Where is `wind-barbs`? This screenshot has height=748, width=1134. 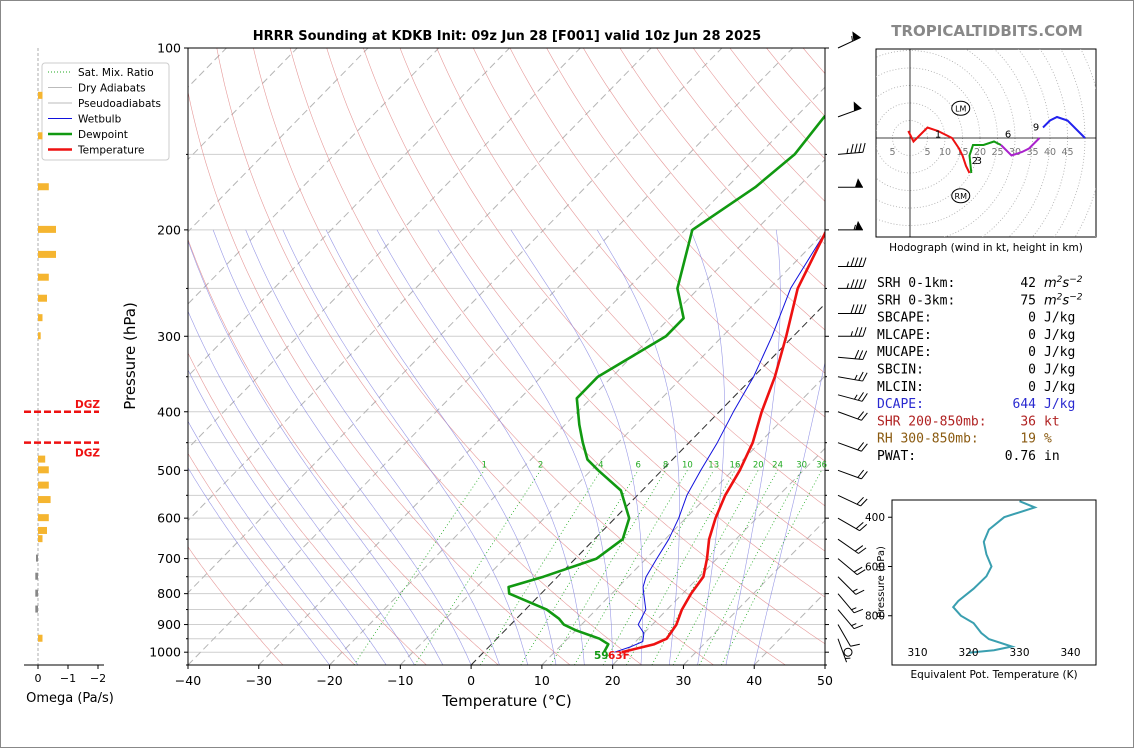 wind-barbs is located at coordinates (852, 347).